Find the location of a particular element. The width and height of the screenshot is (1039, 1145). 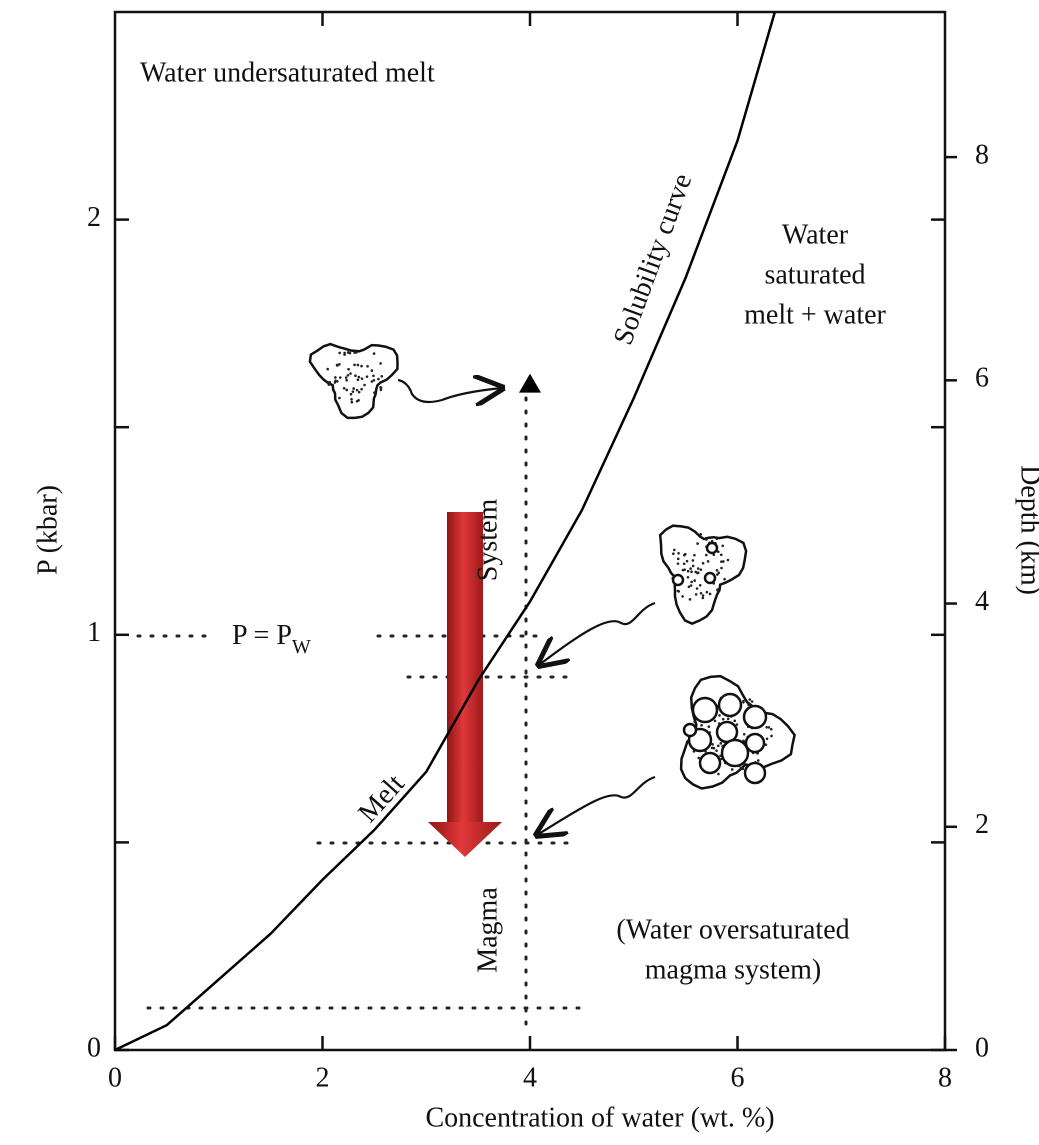

pressure-label: P = PW is located at coordinates (271, 638).